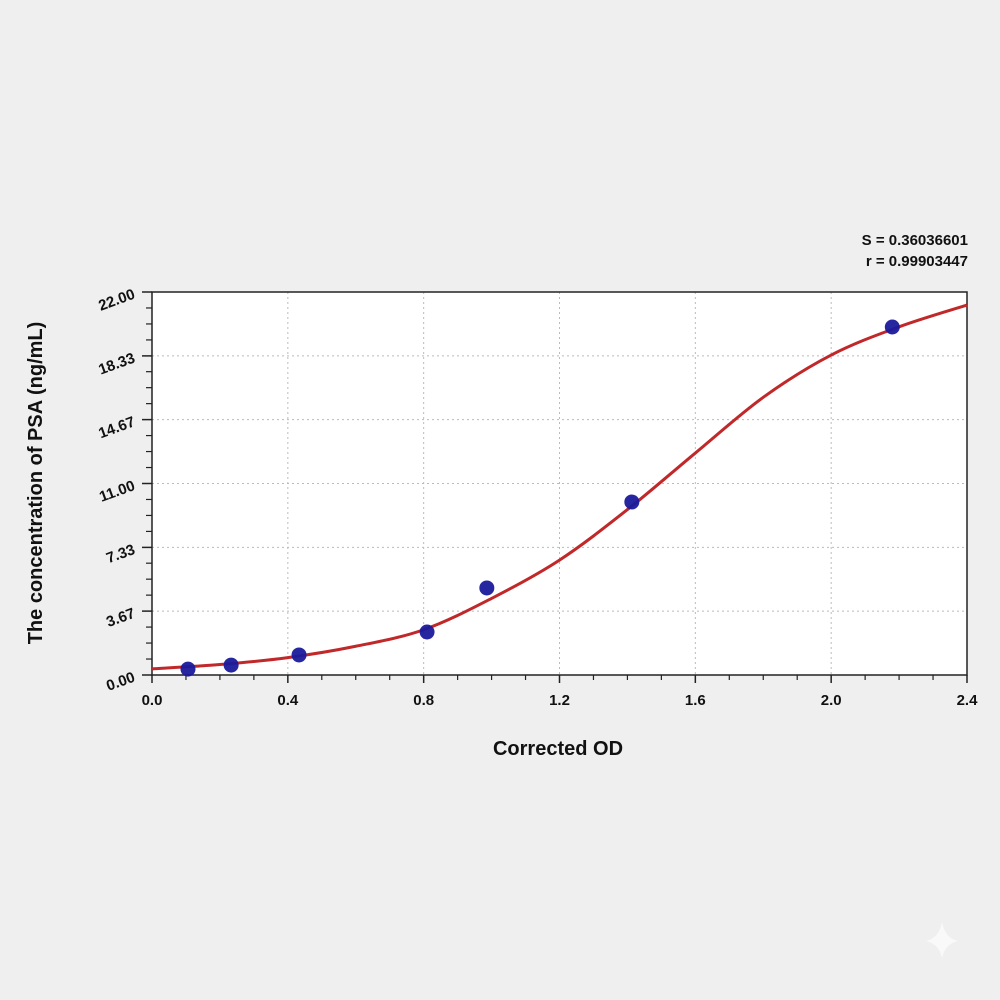 Image resolution: width=1000 pixels, height=1000 pixels. I want to click on y-tick-label: 11.00, so click(117, 491).